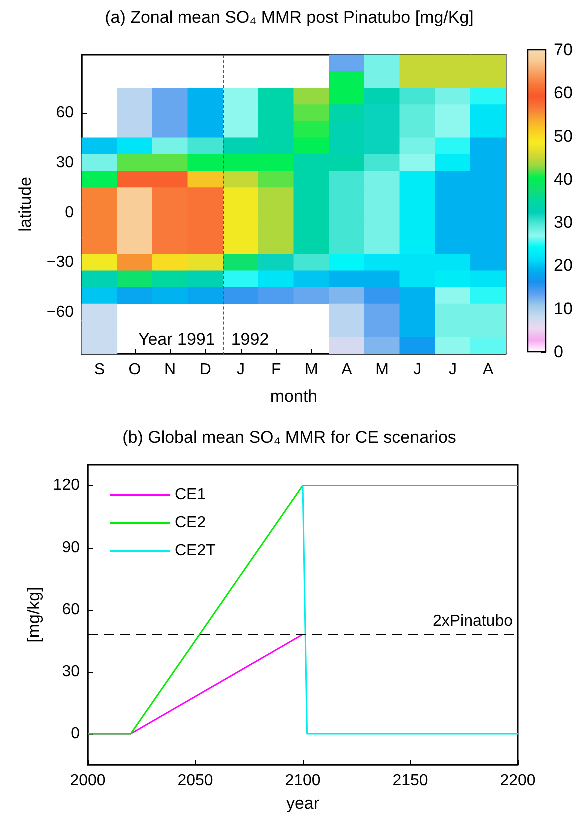  Describe the element at coordinates (177, 339) in the screenshot. I see `annotation: Year 1991` at that location.